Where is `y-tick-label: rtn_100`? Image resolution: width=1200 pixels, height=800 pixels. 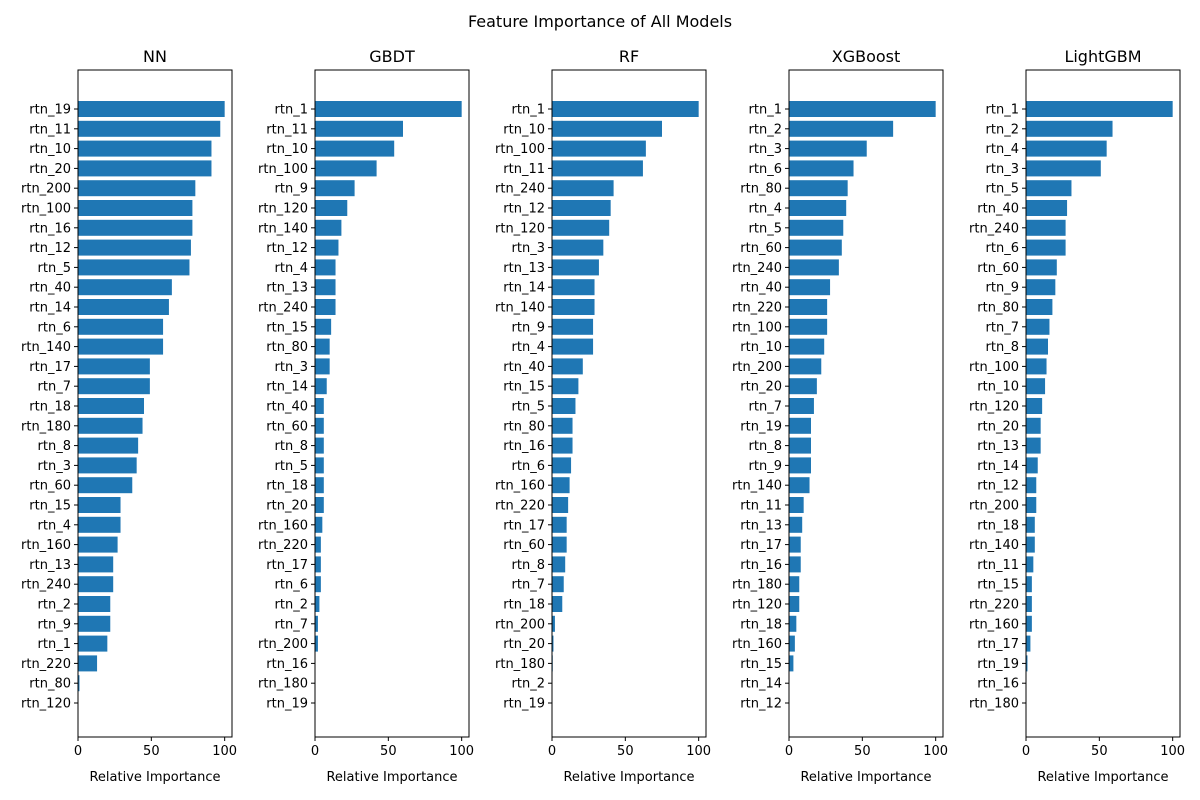 y-tick-label: rtn_100 is located at coordinates (757, 327).